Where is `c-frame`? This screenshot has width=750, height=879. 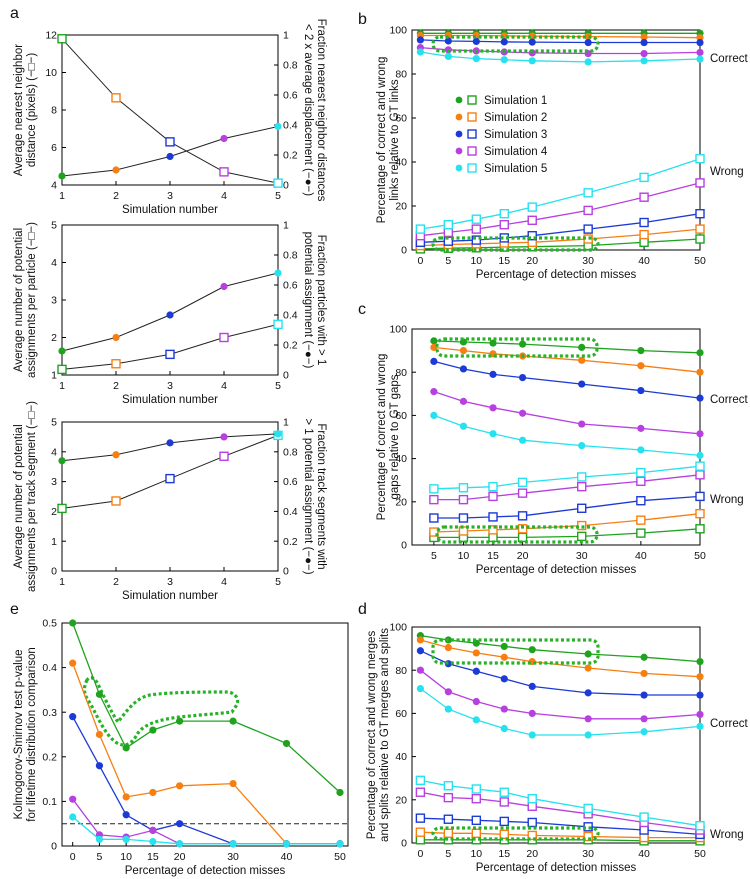
c-frame is located at coordinates (556, 437).